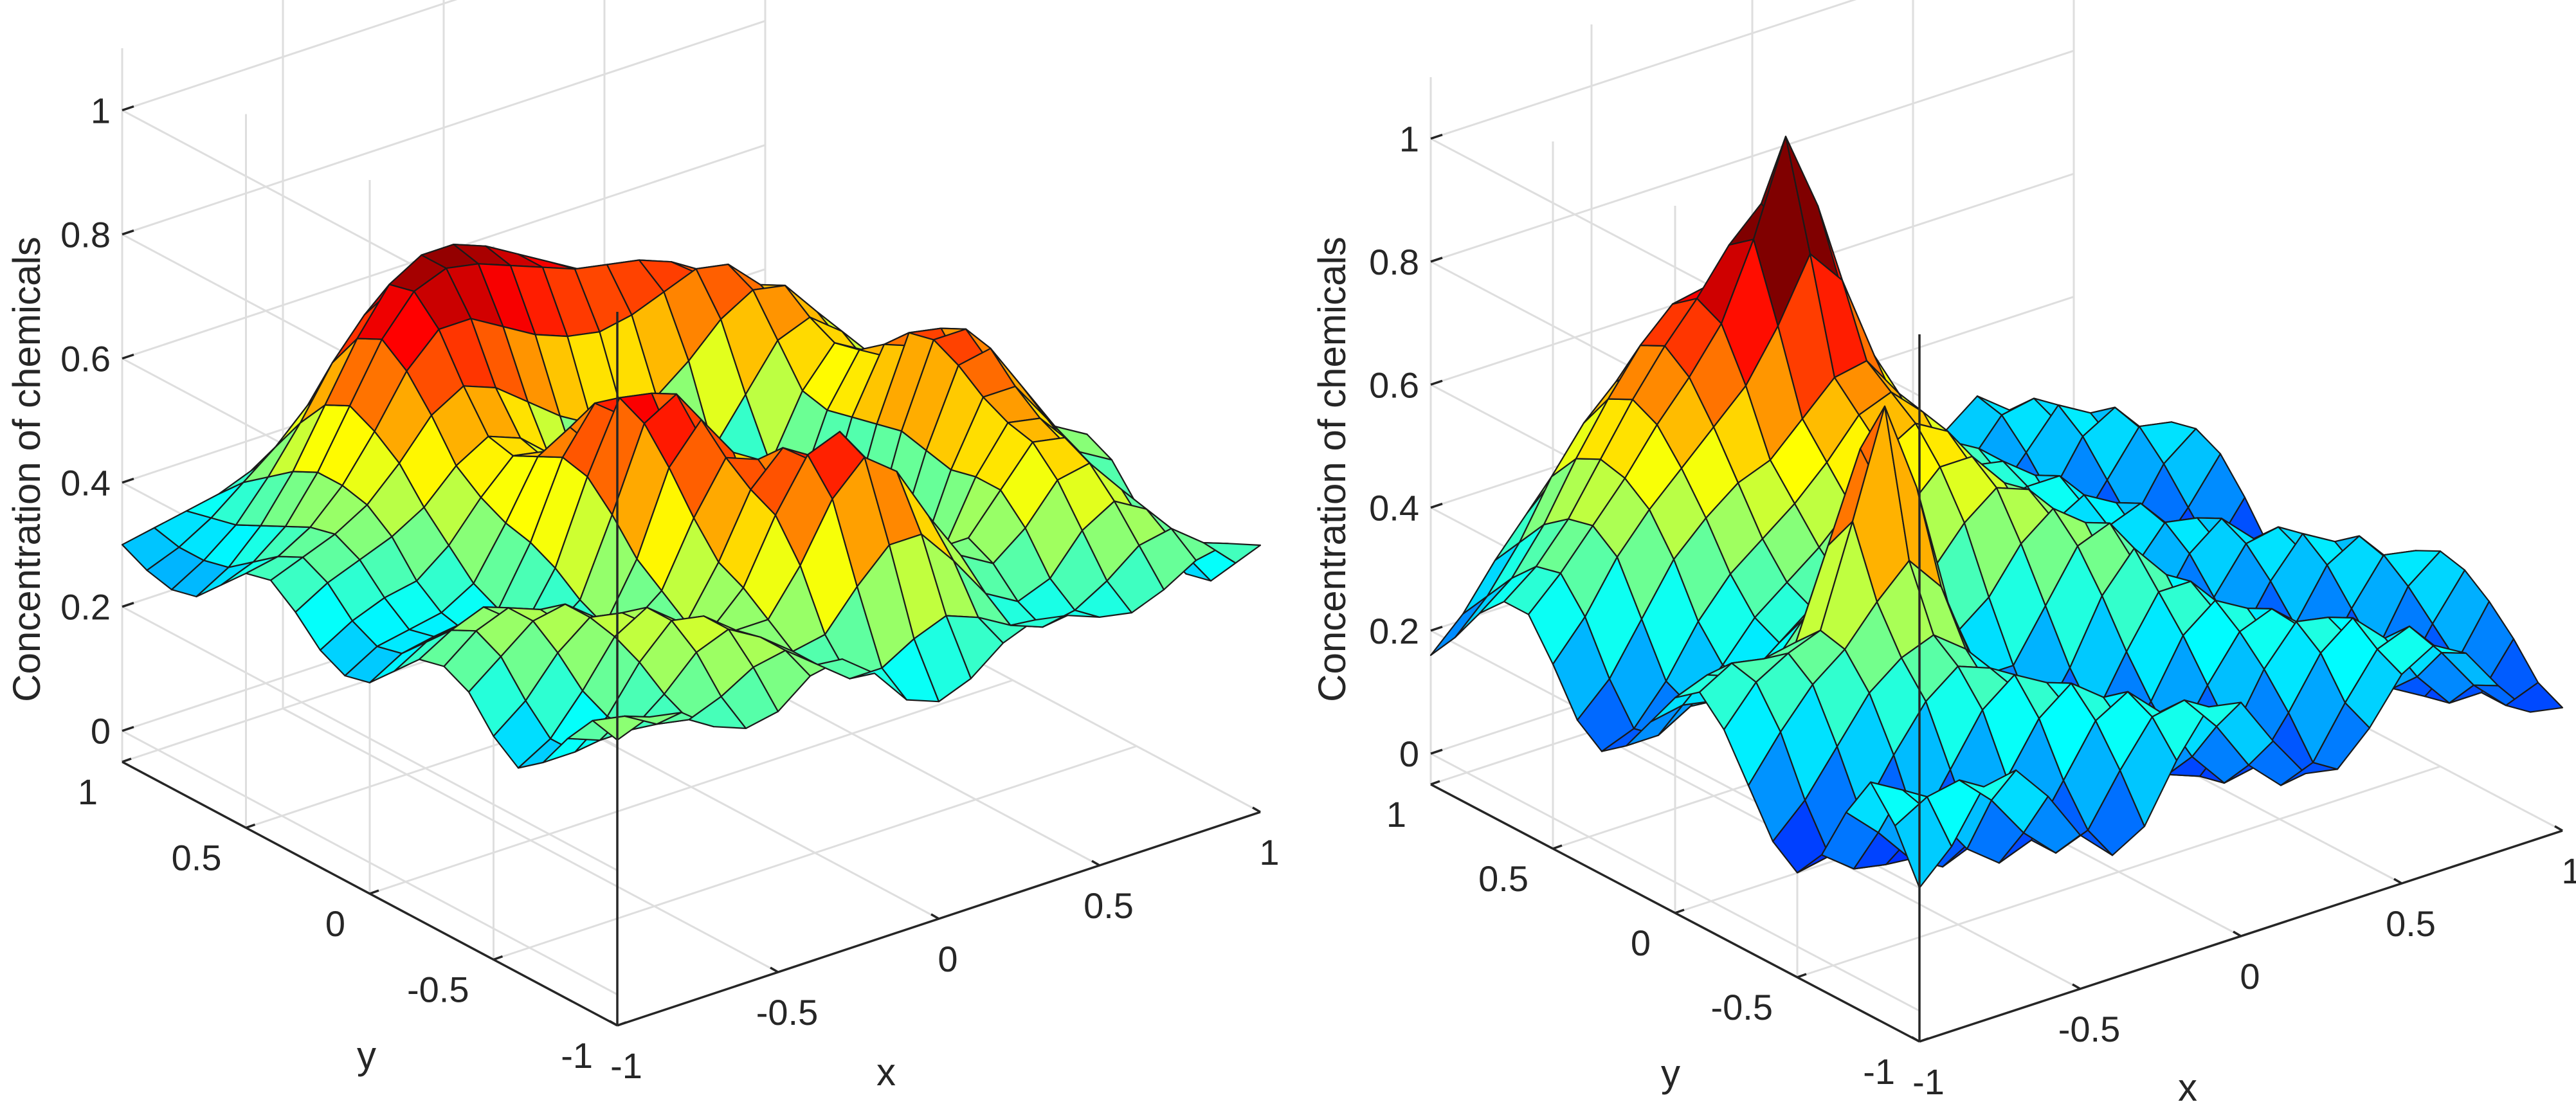 The image size is (2576, 1120). I want to click on right-x-axis-label: x, so click(2187, 1087).